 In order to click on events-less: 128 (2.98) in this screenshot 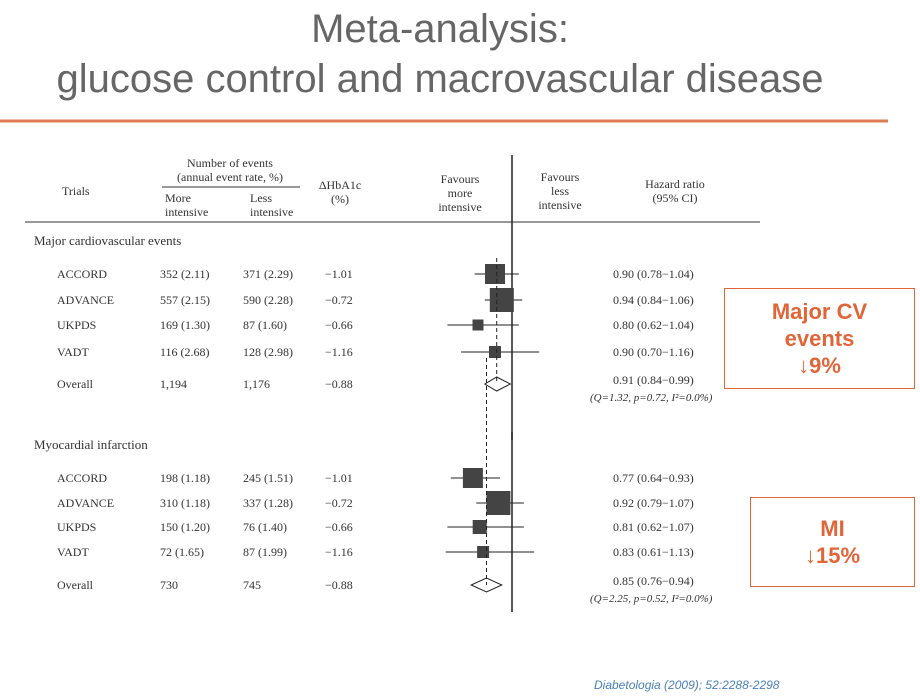, I will do `click(268, 352)`.